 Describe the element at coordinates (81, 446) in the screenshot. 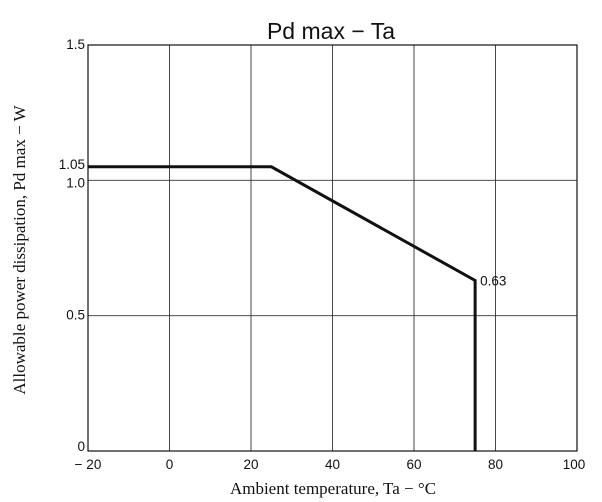

I see `y-tick-label: 0` at that location.